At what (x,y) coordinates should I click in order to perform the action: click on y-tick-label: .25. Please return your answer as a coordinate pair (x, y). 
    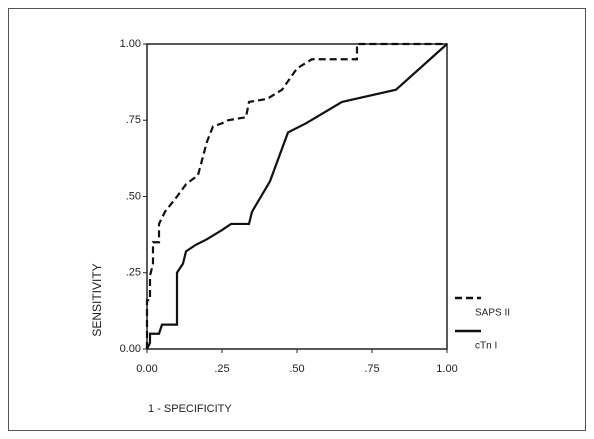
    Looking at the image, I should click on (133, 273).